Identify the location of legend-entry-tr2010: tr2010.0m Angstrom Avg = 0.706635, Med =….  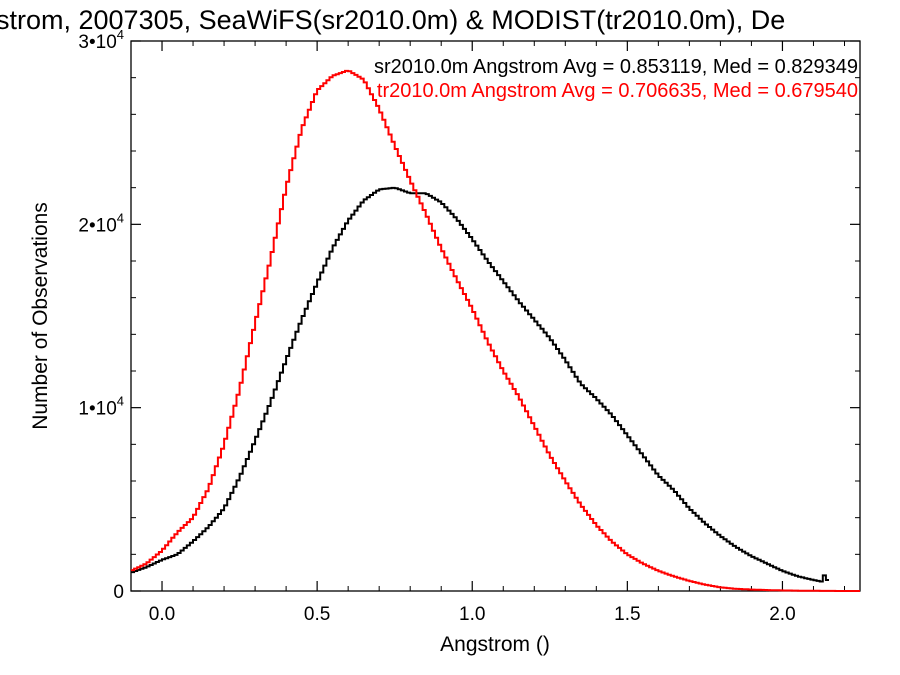
(617, 91).